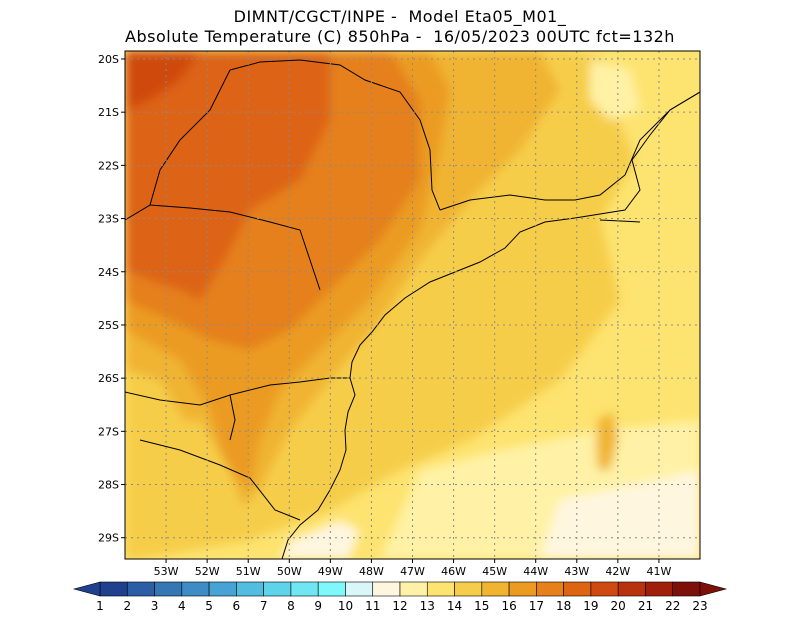  What do you see at coordinates (650, 205) in the screenshot?
I see `zone-12-east` at bounding box center [650, 205].